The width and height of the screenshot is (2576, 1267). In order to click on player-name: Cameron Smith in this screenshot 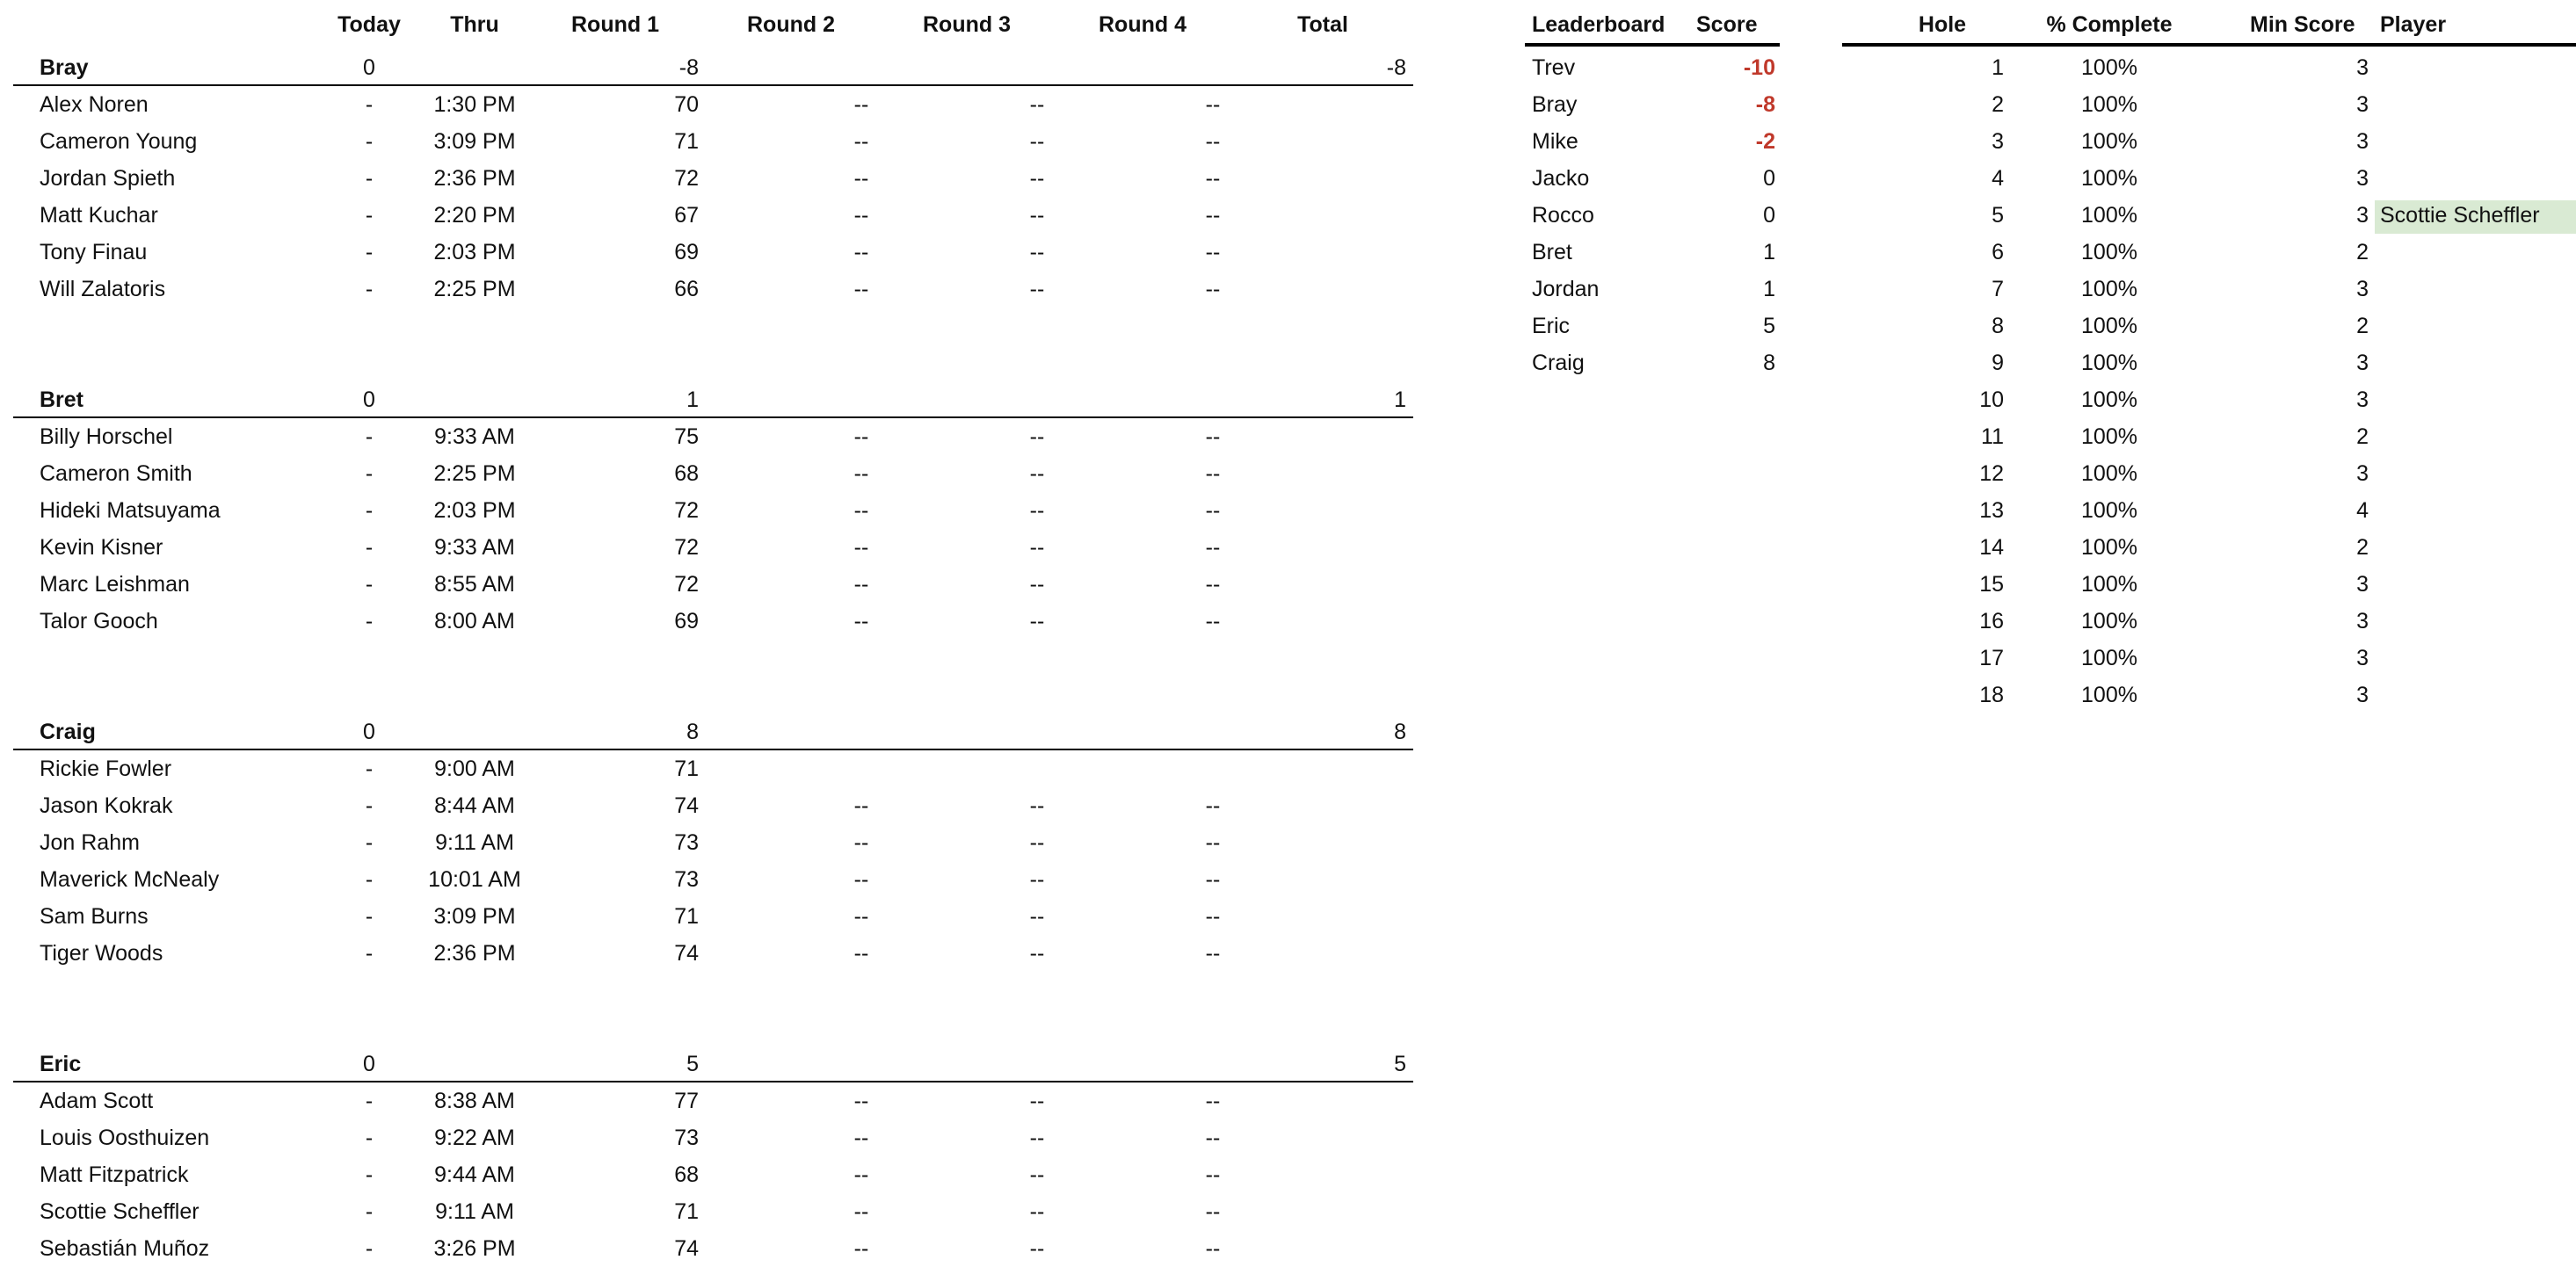, I will do `click(116, 474)`.